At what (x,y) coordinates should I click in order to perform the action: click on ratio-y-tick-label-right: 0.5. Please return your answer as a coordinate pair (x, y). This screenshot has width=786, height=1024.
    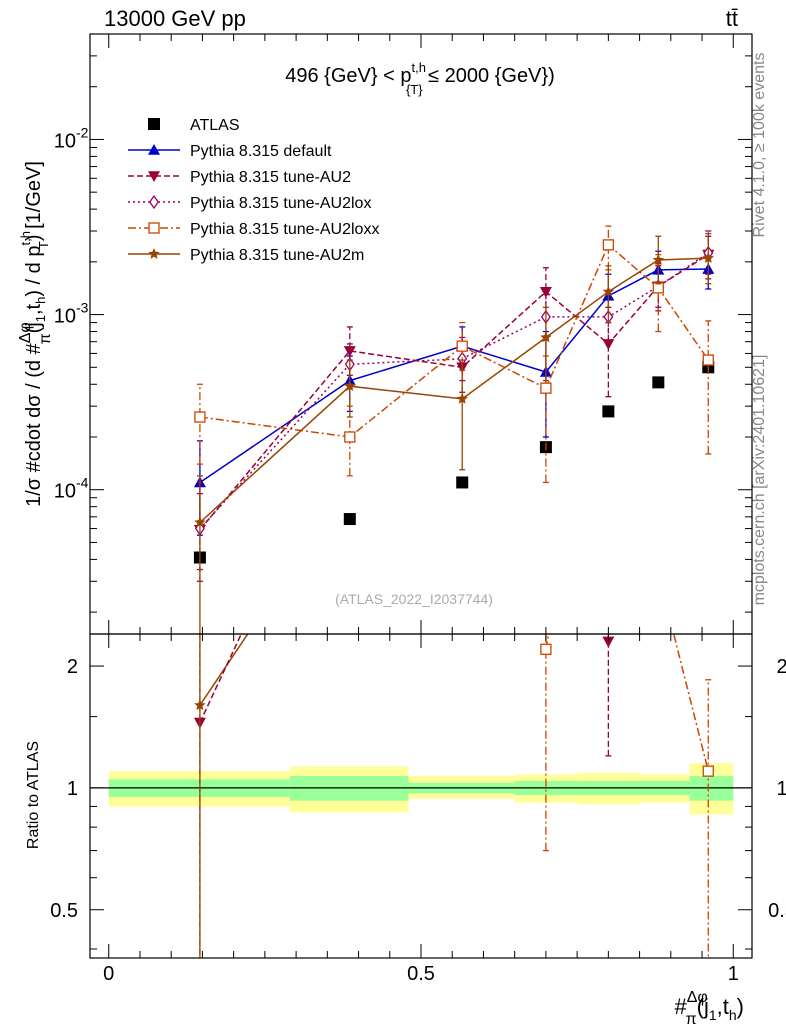
    Looking at the image, I should click on (777, 911).